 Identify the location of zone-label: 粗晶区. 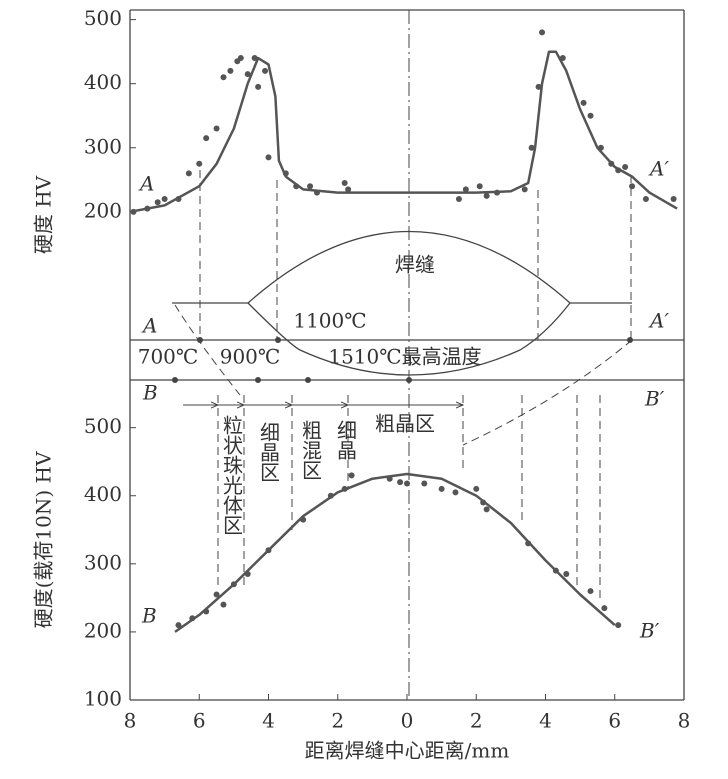
(405, 424).